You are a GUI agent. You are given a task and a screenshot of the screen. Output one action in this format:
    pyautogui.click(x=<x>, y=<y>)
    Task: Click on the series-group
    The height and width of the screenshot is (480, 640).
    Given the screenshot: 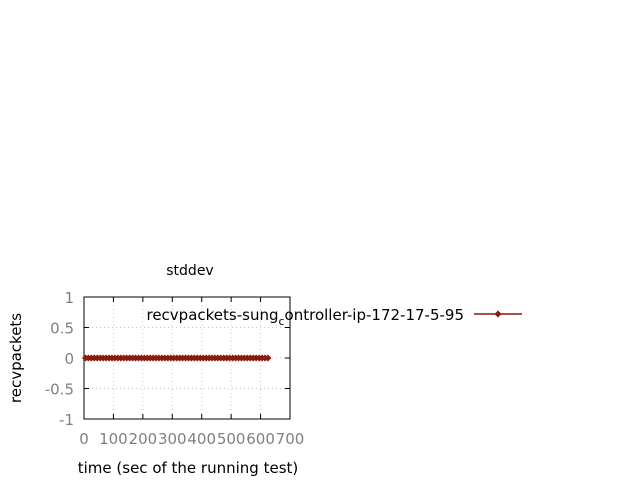 What is the action you would take?
    pyautogui.click(x=176, y=358)
    